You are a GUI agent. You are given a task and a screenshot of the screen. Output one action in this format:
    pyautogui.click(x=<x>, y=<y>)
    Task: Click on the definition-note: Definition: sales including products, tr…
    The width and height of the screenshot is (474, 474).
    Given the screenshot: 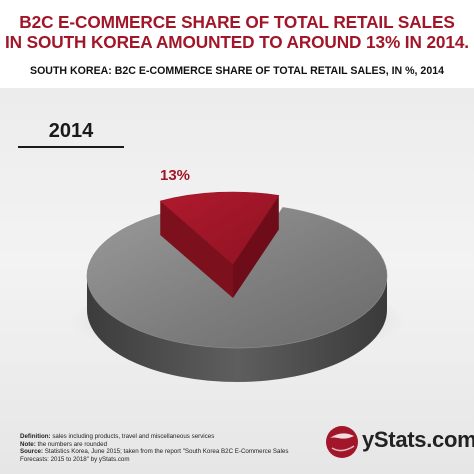 What is the action you would take?
    pyautogui.click(x=117, y=436)
    